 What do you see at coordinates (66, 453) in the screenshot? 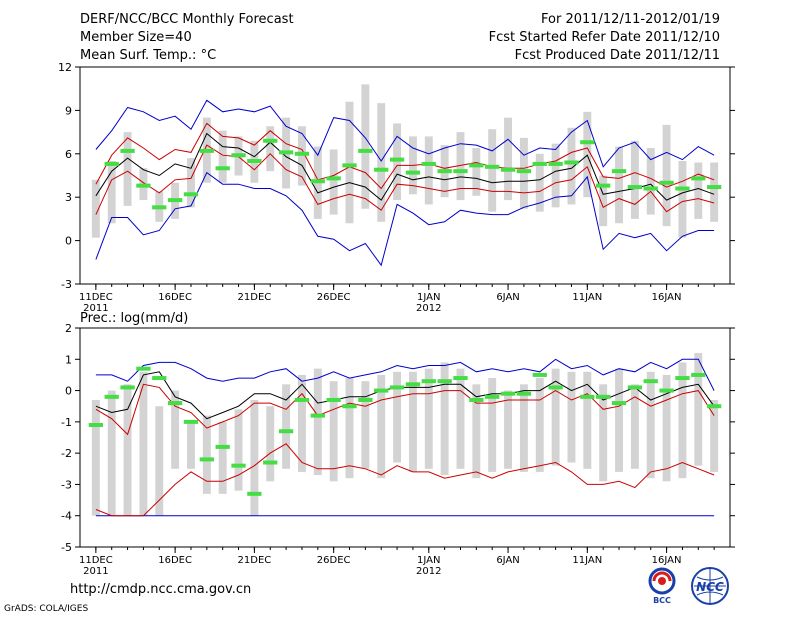
I see `y-tick-label: -2` at bounding box center [66, 453].